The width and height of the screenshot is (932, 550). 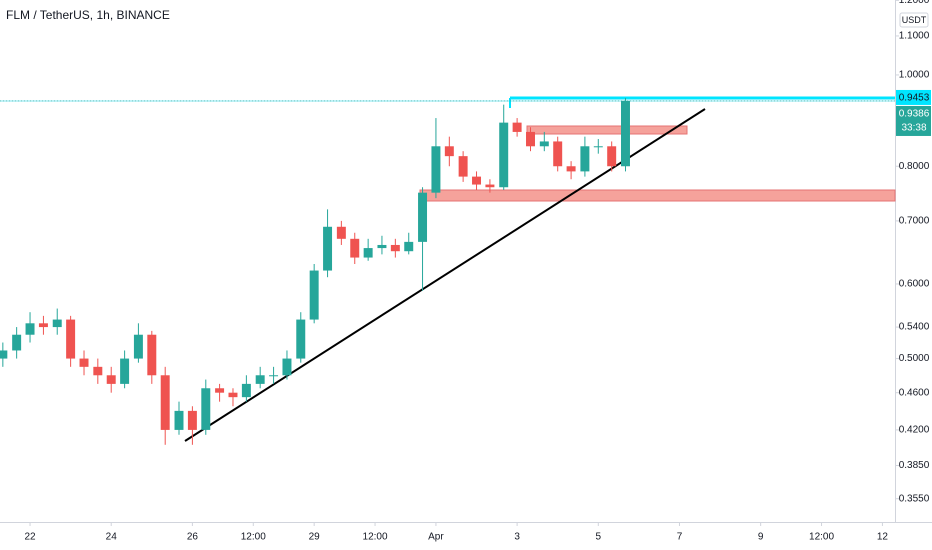 I want to click on chart-title: FLM / TetherUS, 1h, BINANCE, so click(x=88, y=15).